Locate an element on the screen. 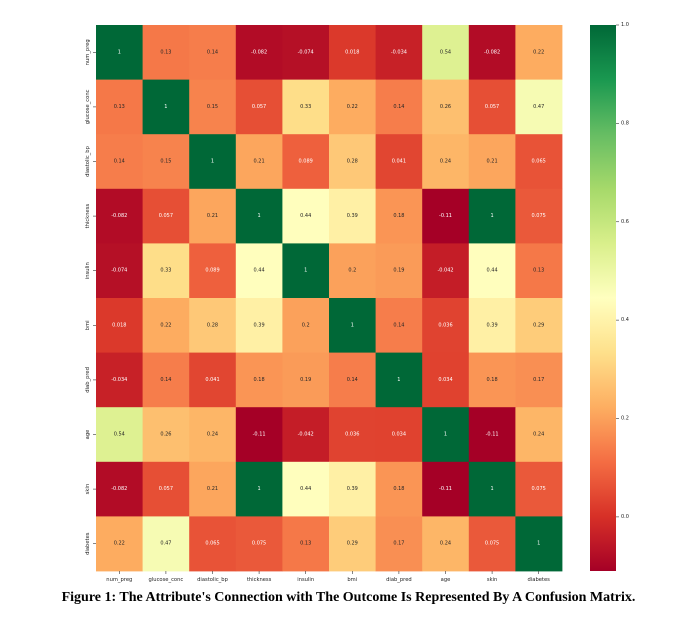 This screenshot has height=627, width=697. cell-value-label-4-8: 0.44 is located at coordinates (492, 271).